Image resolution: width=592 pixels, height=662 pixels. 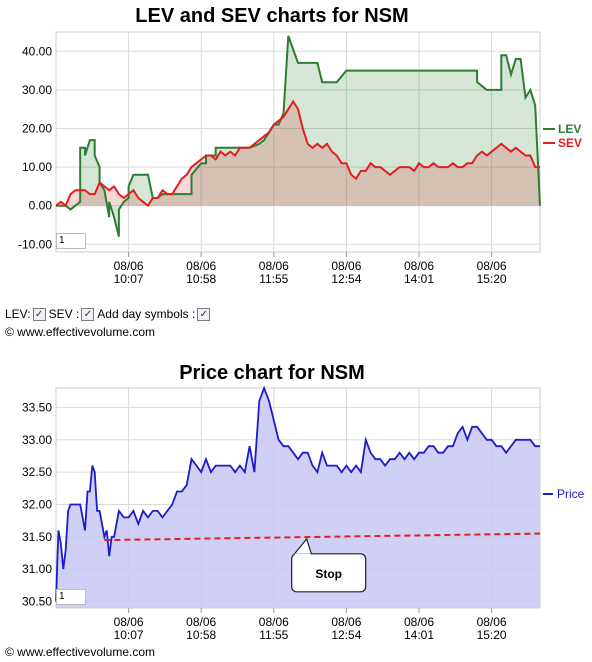 I want to click on lev-toggle-label: LEV:, so click(x=18, y=314).